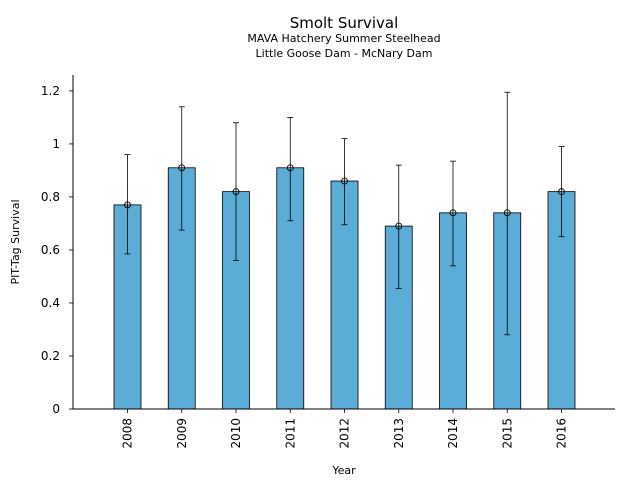  What do you see at coordinates (56, 409) in the screenshot?
I see `y-tick-label-0: 0` at bounding box center [56, 409].